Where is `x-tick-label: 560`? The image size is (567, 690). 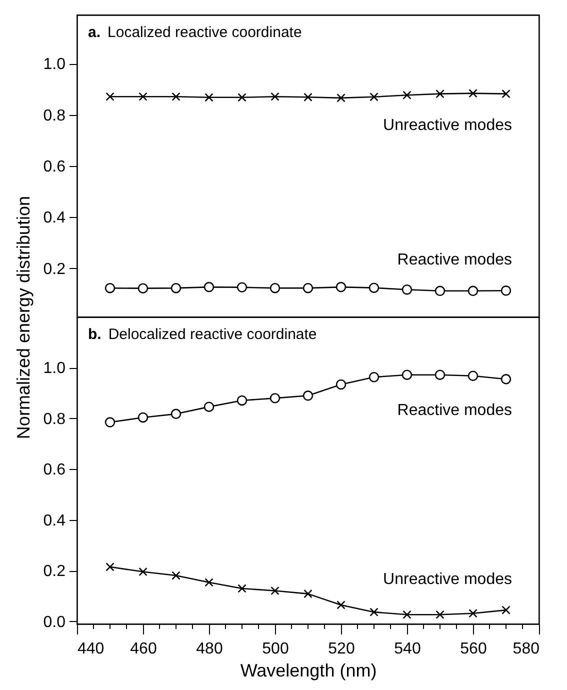
x-tick-label: 560 is located at coordinates (473, 649).